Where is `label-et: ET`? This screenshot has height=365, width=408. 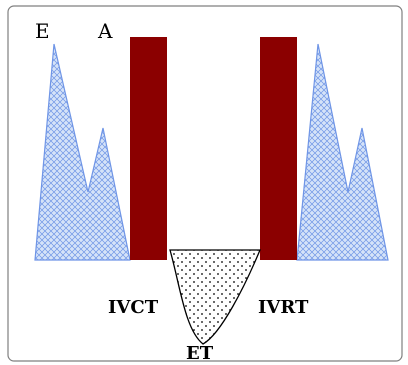
label-et: ET is located at coordinates (200, 353).